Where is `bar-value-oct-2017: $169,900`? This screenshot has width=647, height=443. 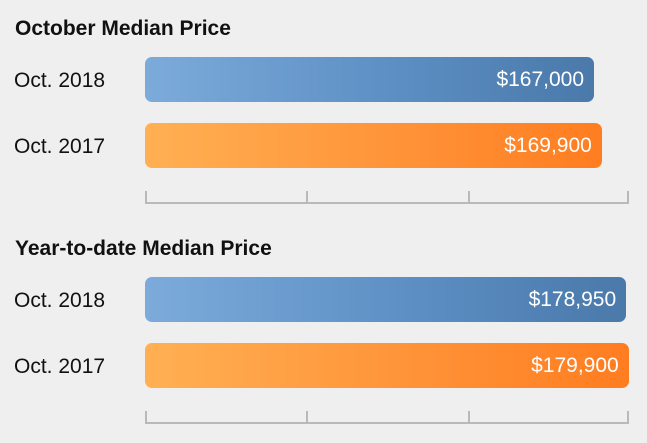
bar-value-oct-2017: $169,900 is located at coordinates (548, 145).